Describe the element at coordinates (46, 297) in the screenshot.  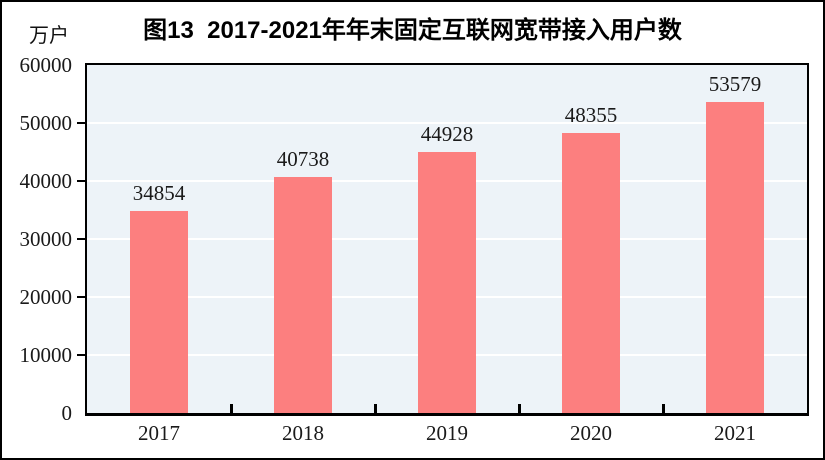
I see `y-tick-label: 20000` at that location.